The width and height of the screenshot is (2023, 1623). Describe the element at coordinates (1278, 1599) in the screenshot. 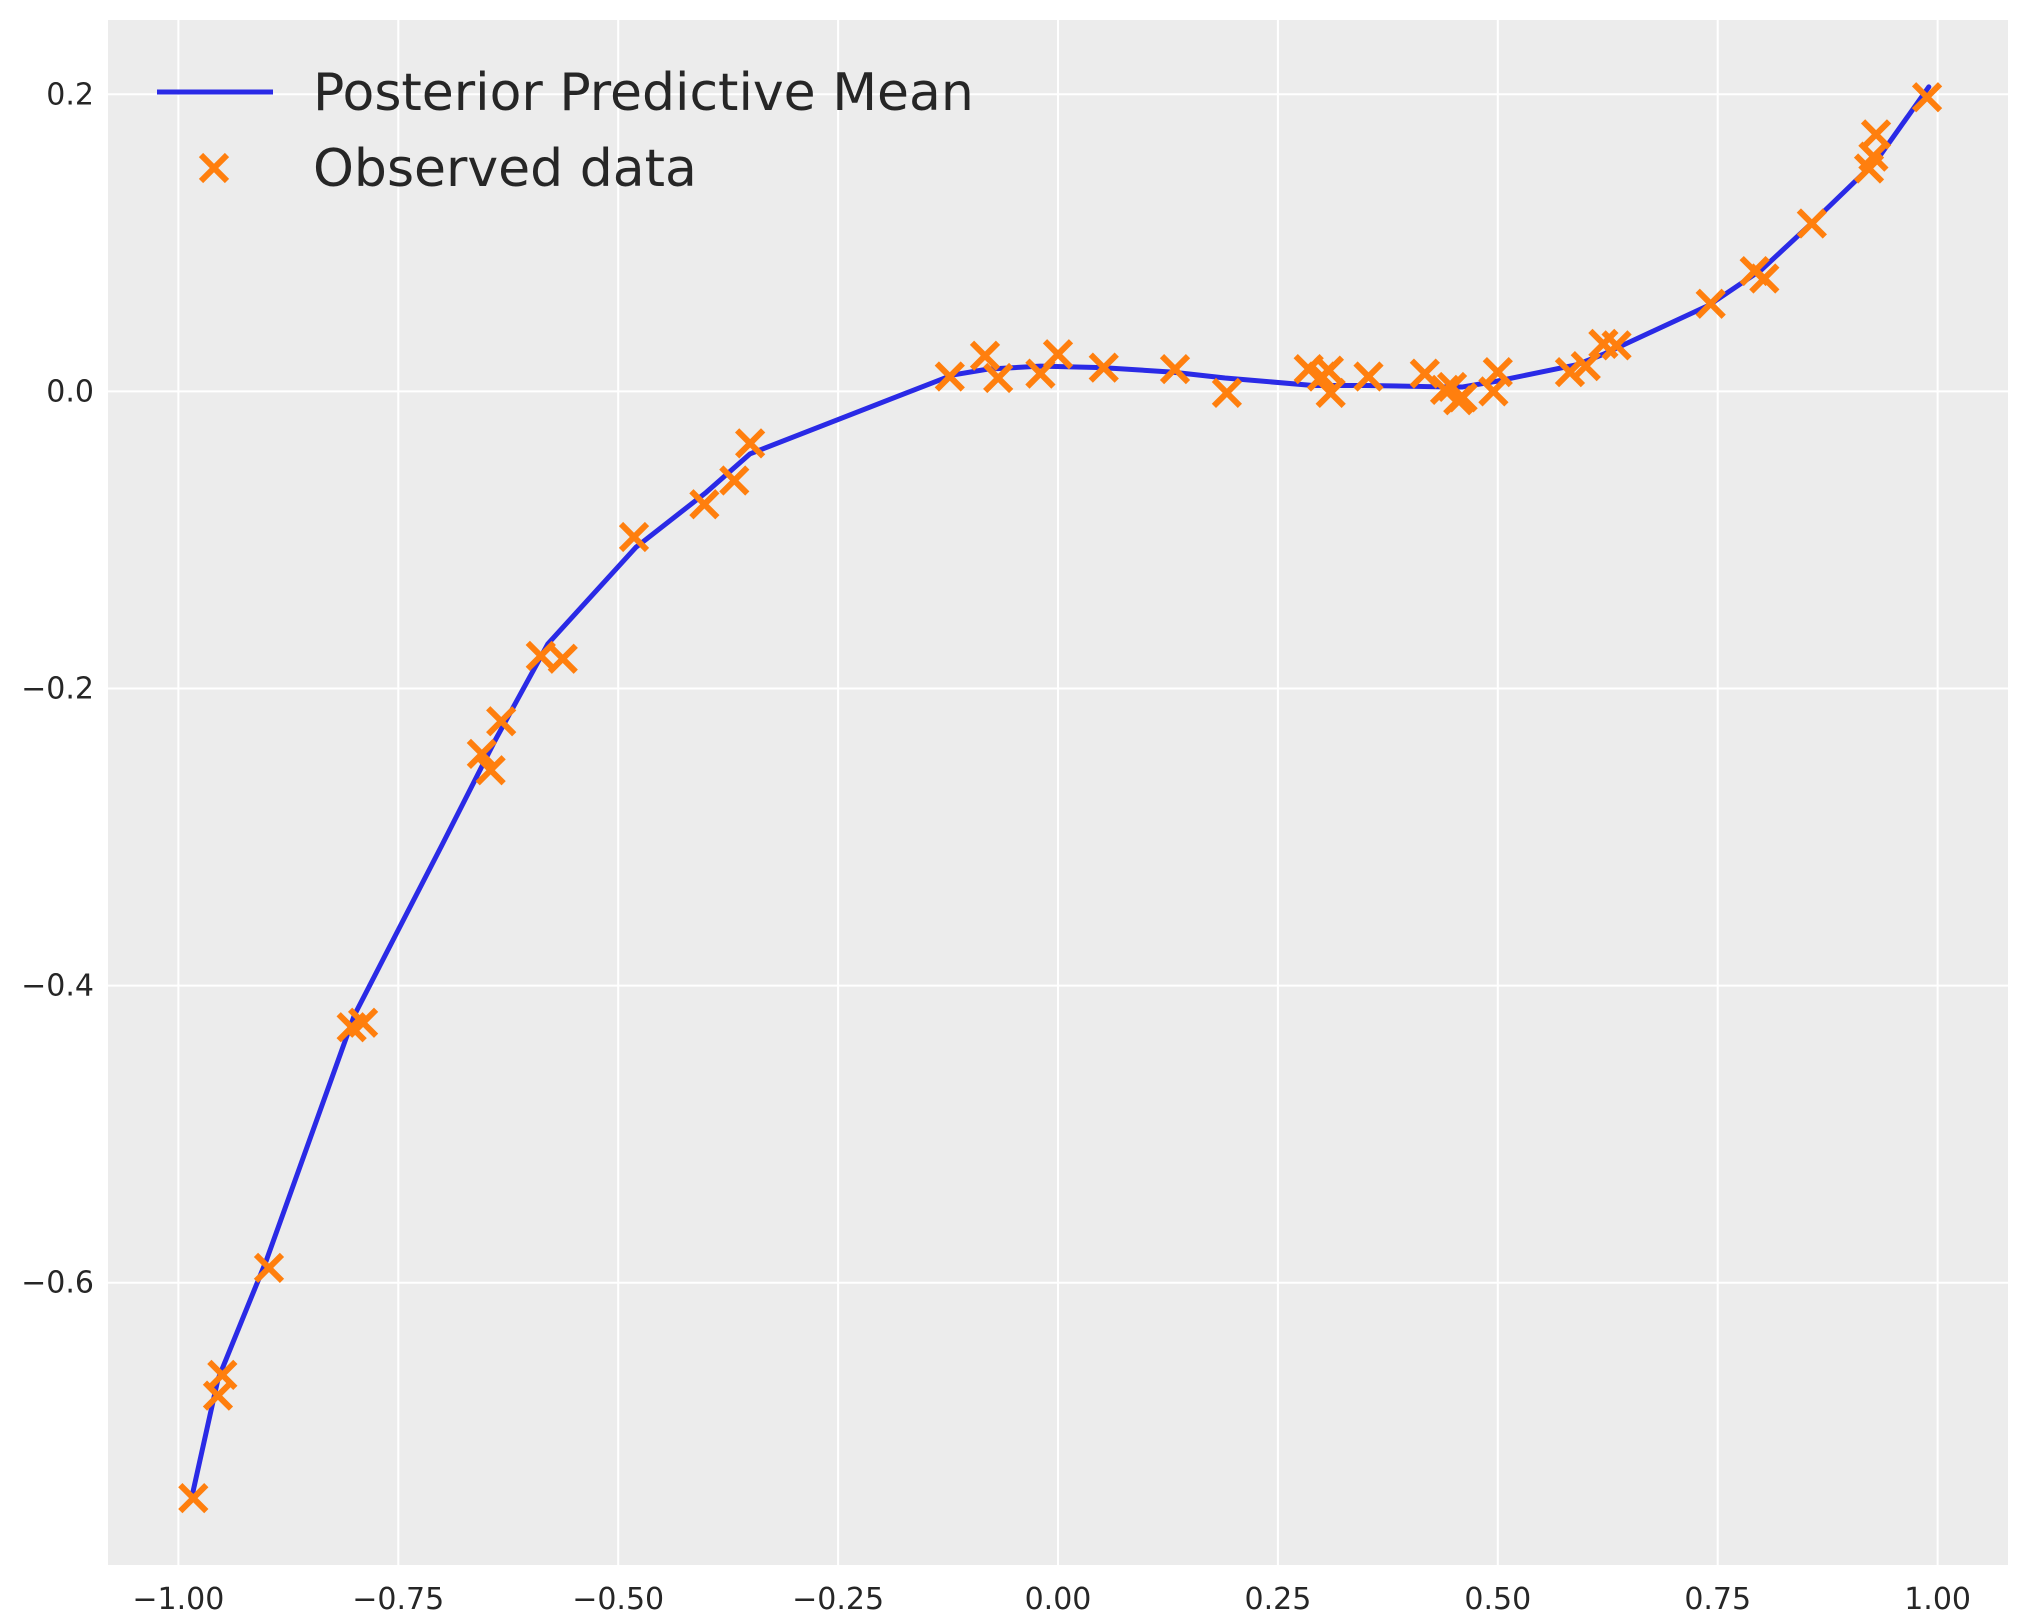

I see `x-tick-label: 0.25` at that location.